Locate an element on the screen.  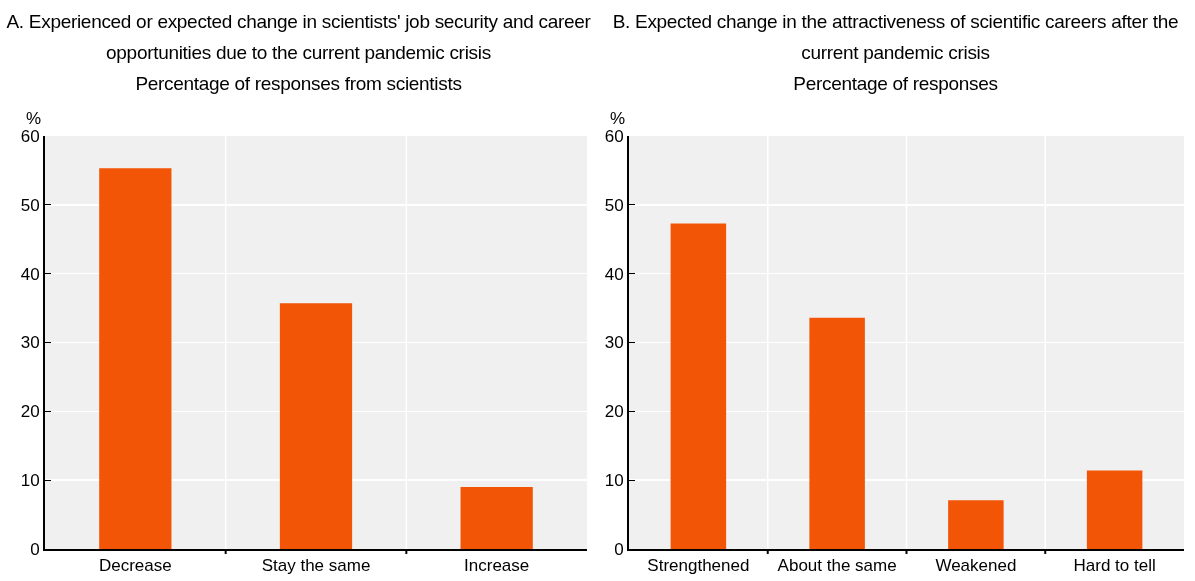
x-tick-label: Weakened is located at coordinates (976, 566).